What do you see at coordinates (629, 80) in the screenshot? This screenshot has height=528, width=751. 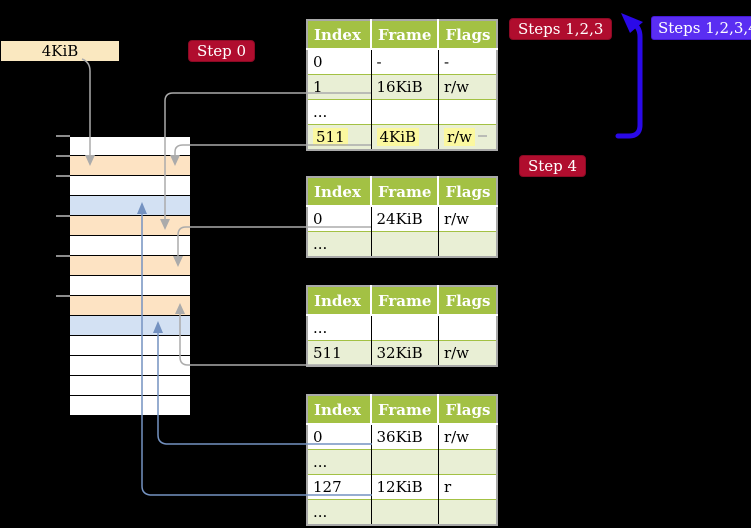 I see `steps-loop-arrow-shaft` at bounding box center [629, 80].